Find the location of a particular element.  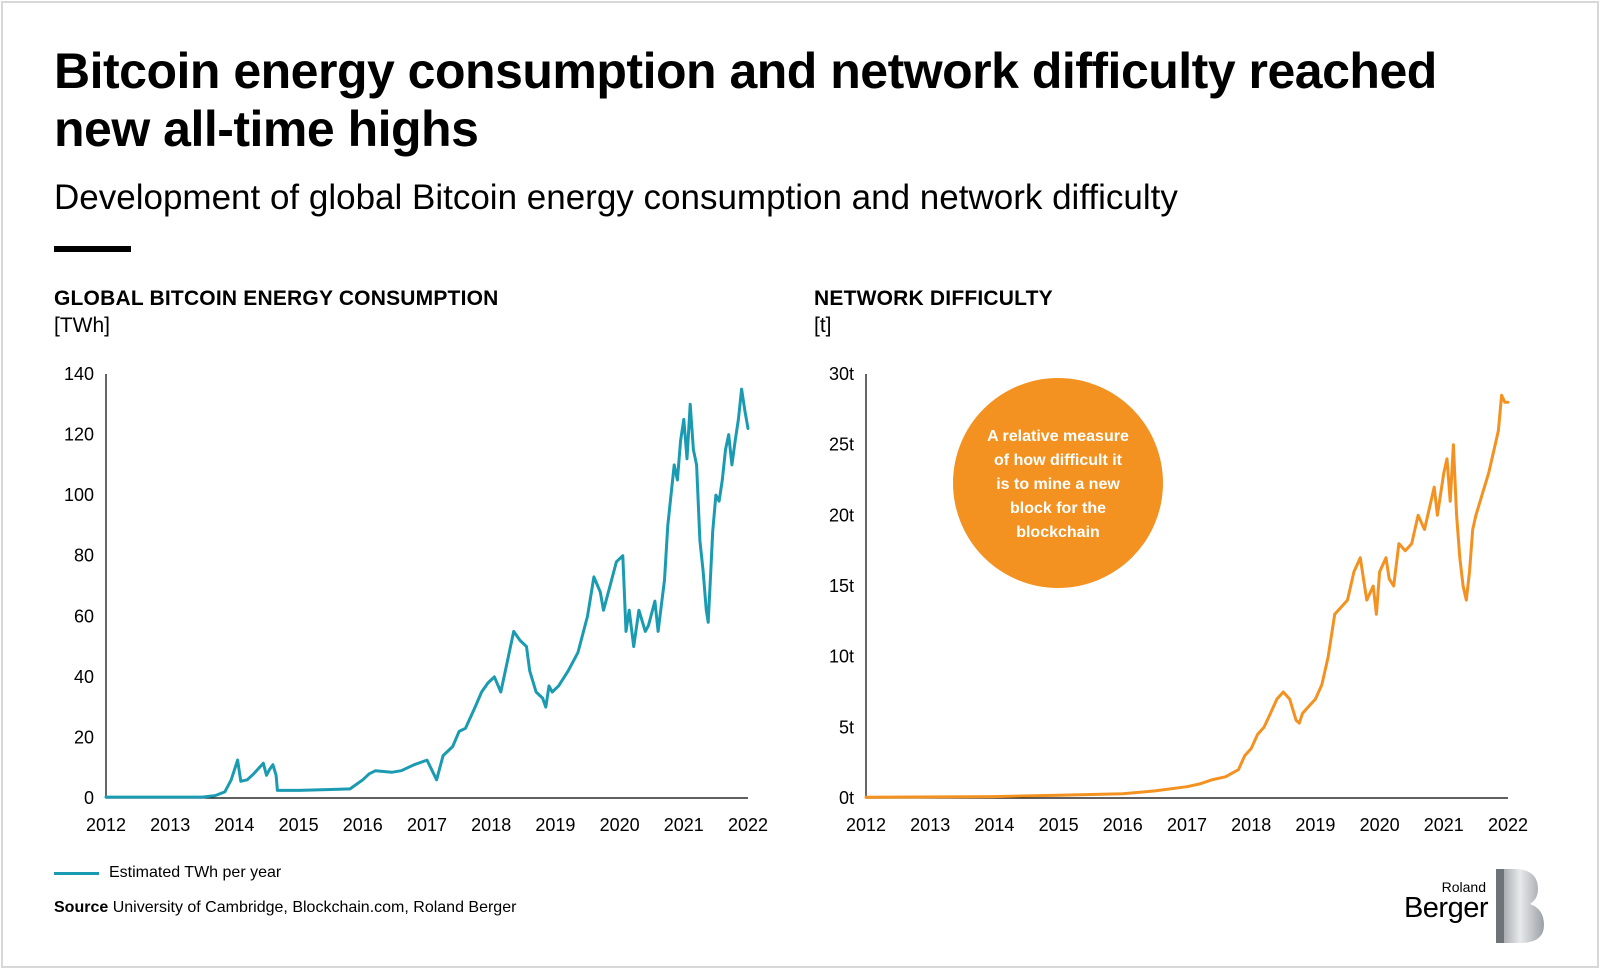

energy-x-tick-label: 2018 is located at coordinates (491, 825).